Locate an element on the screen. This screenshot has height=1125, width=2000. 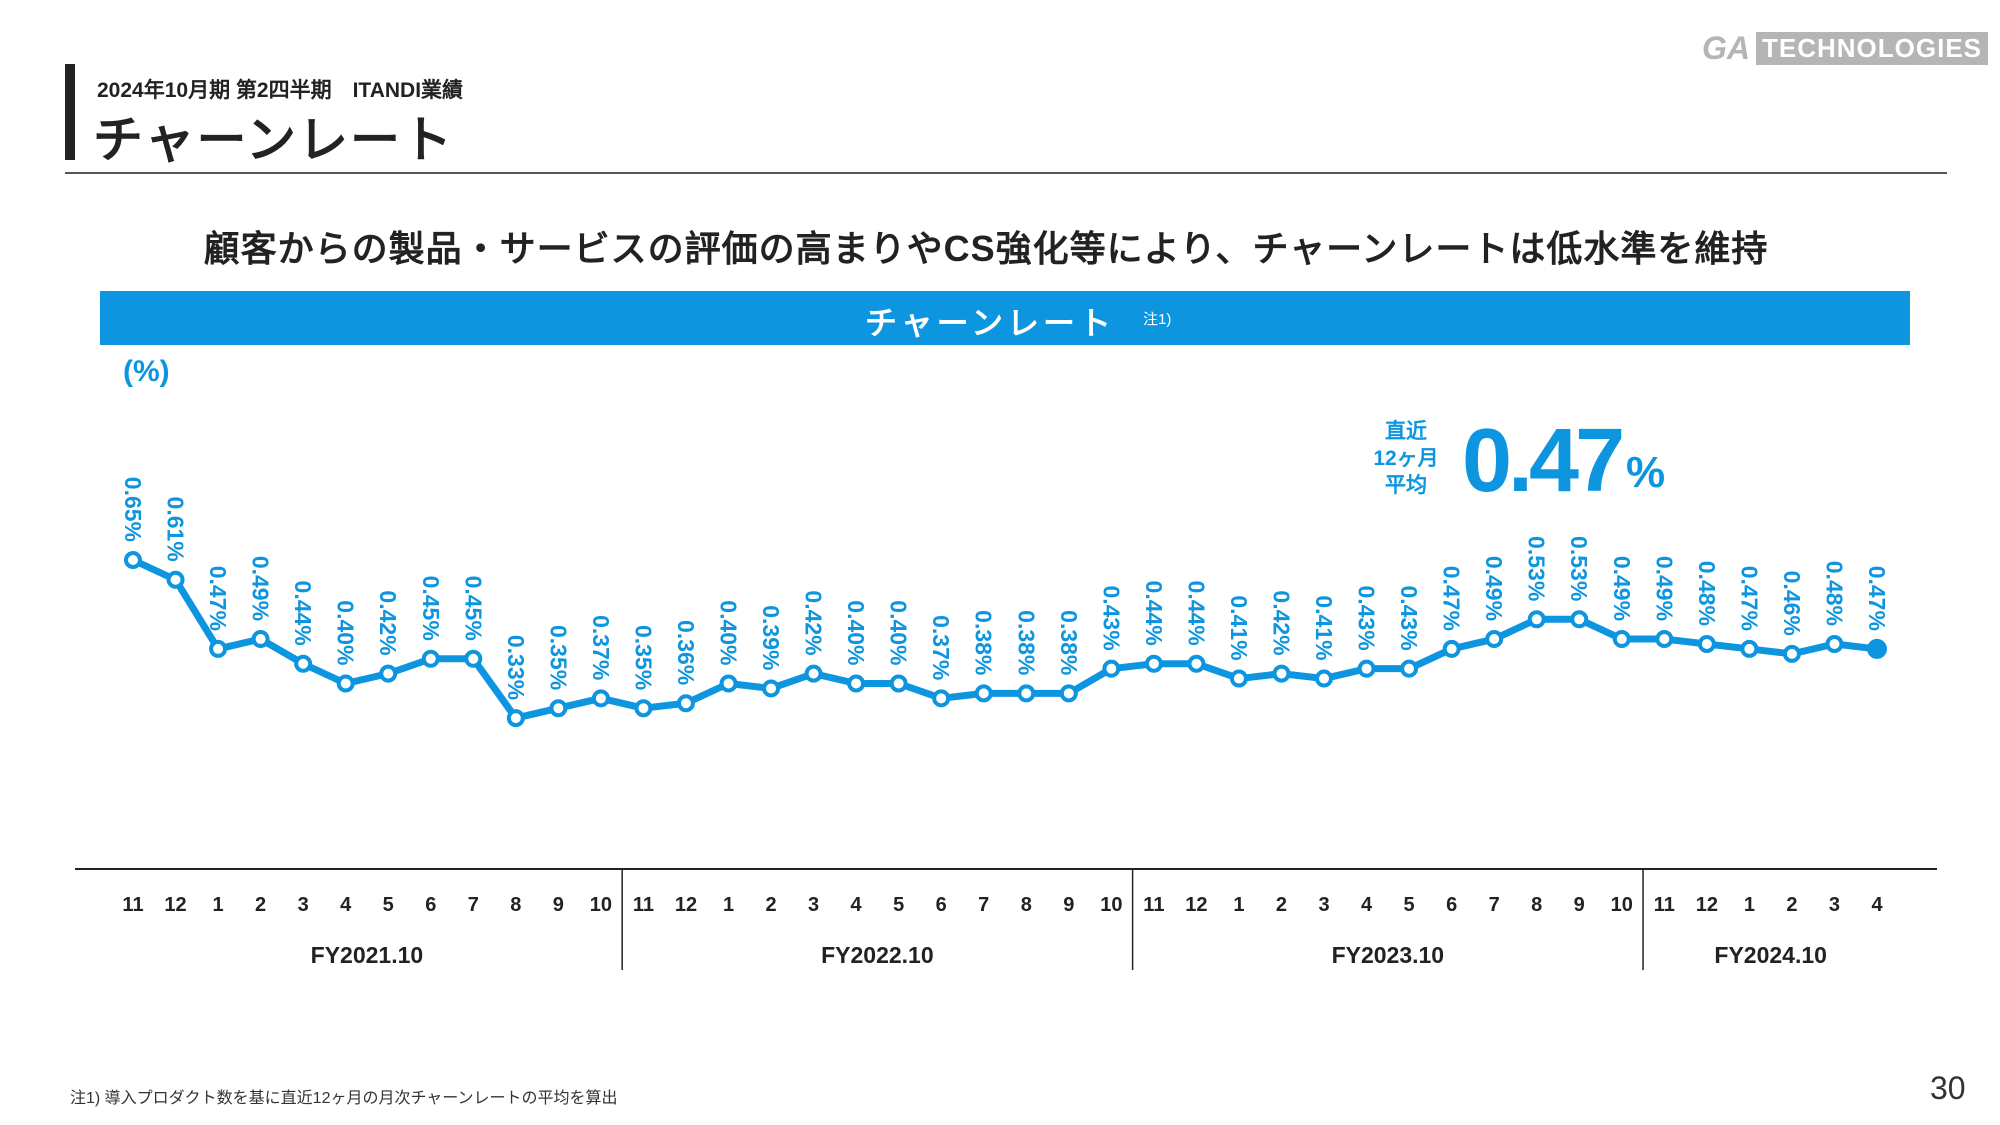
chart-note-ref: 注1) is located at coordinates (1157, 319).